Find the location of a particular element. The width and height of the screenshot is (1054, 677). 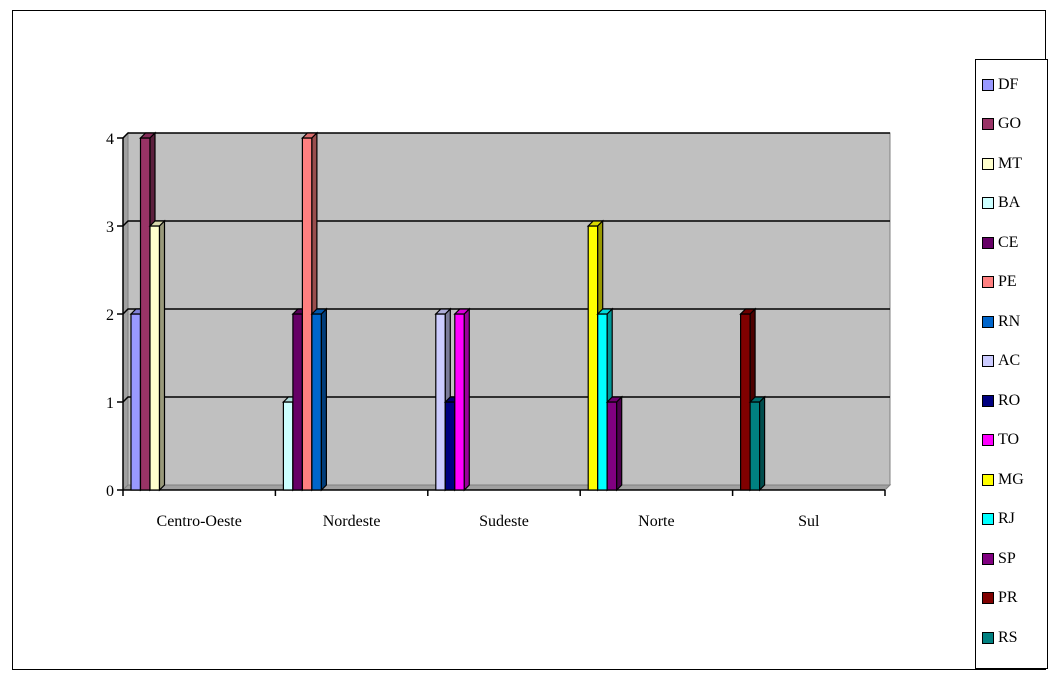

bar-MT is located at coordinates (157, 355).